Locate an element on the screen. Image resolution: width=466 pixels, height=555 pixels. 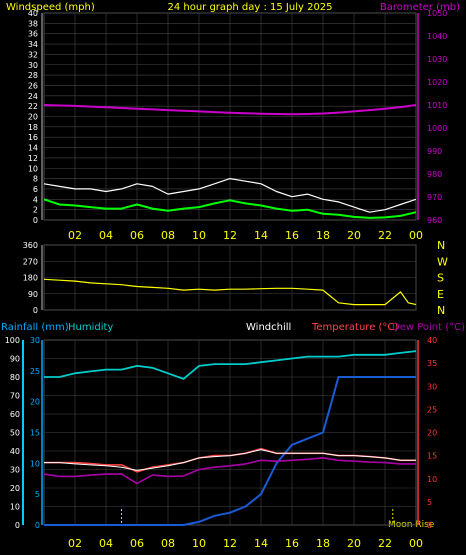
wind-y-tick-label: 6 is located at coordinates (35, 189).